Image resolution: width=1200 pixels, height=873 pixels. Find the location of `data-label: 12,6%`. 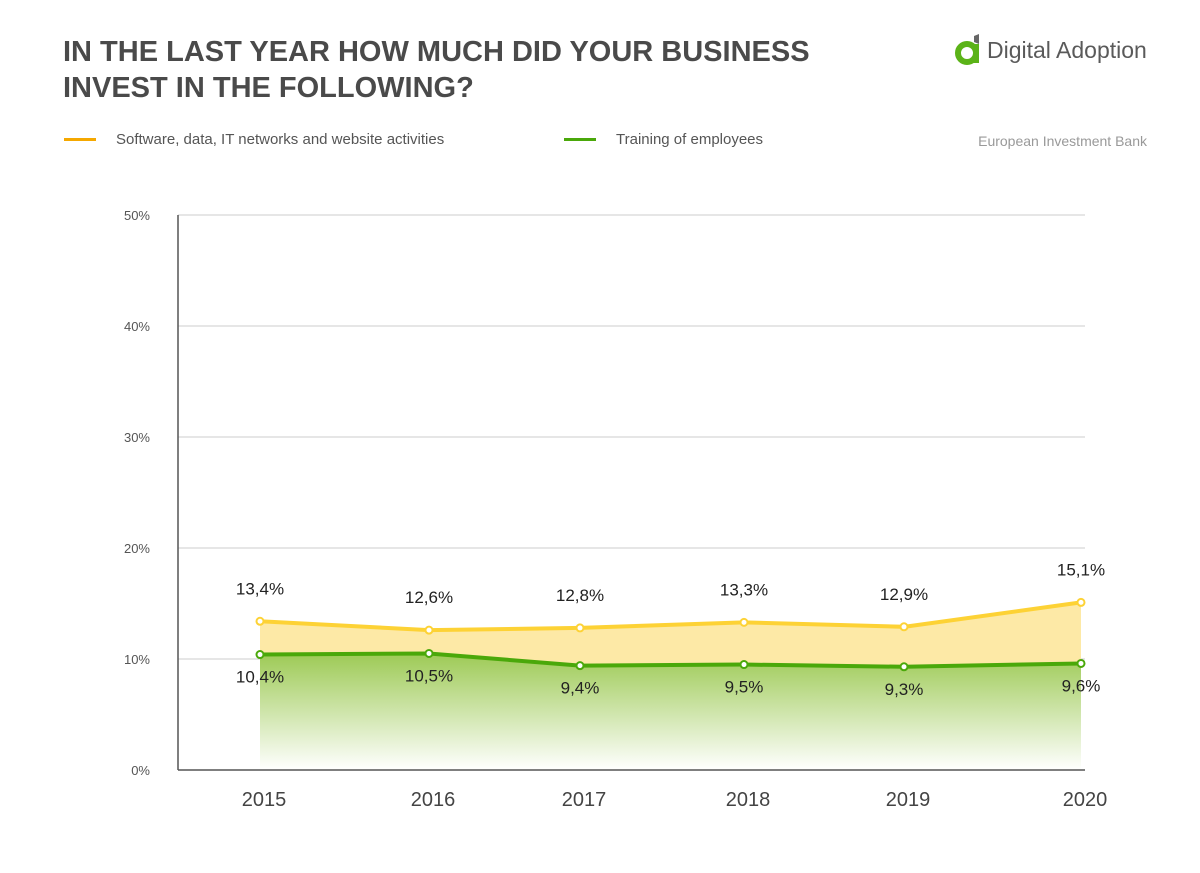

data-label: 12,6% is located at coordinates (429, 597).